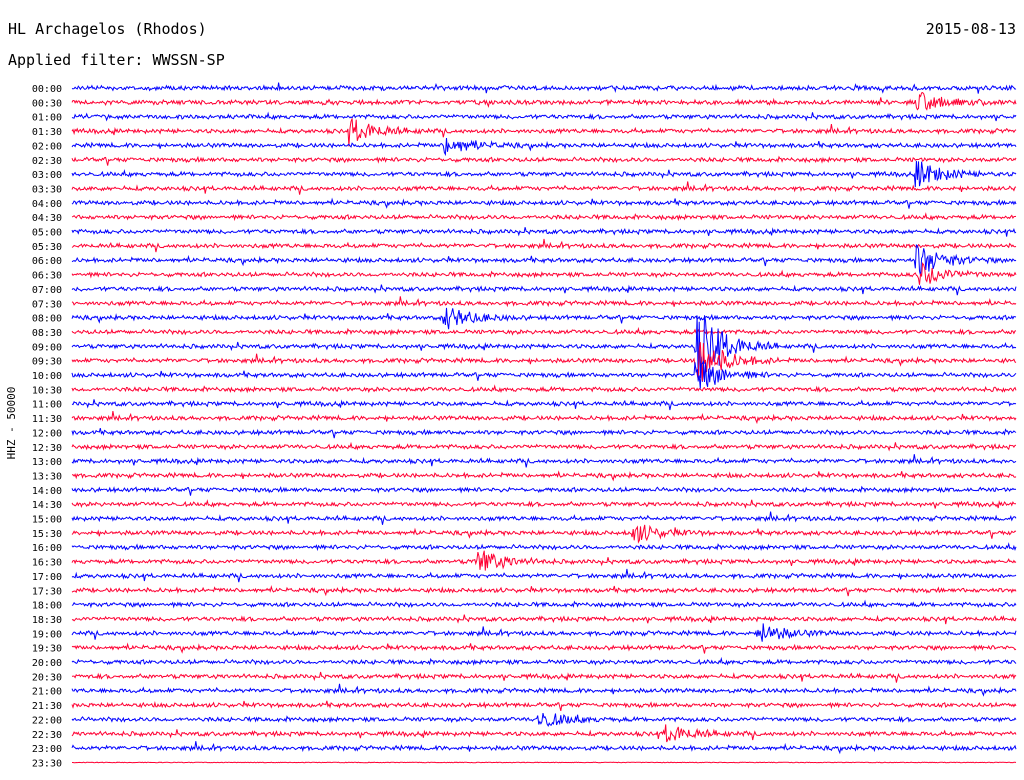  I want to click on row-label: 03:30, so click(47, 189).